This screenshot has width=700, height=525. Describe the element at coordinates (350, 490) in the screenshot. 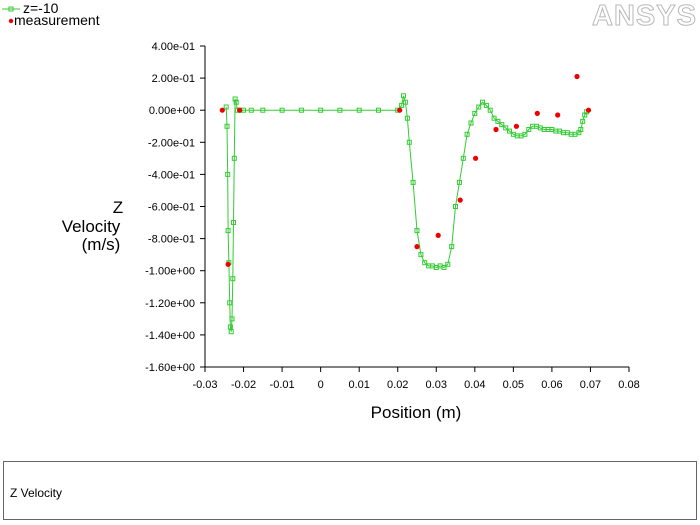

I see `caption-panel: Z Velocity` at that location.